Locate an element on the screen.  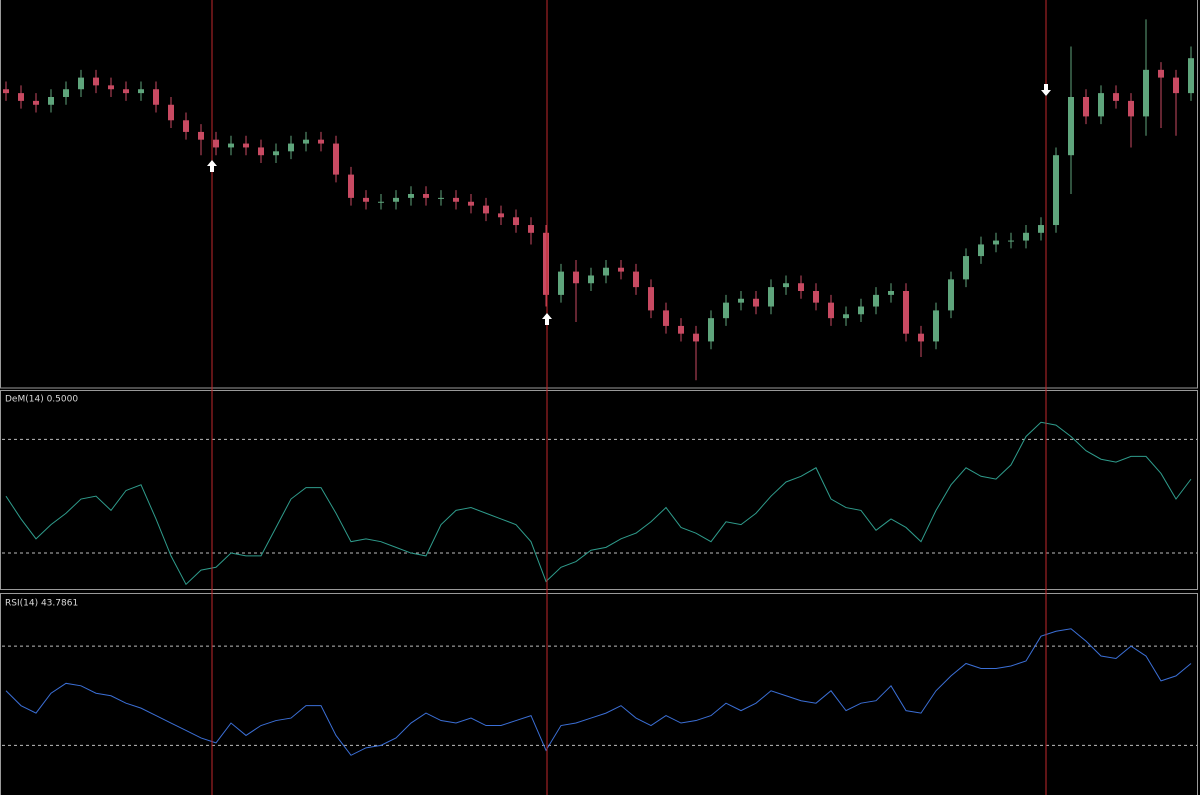
indicator-label: RSI(14) 43.7861 is located at coordinates (41, 604).